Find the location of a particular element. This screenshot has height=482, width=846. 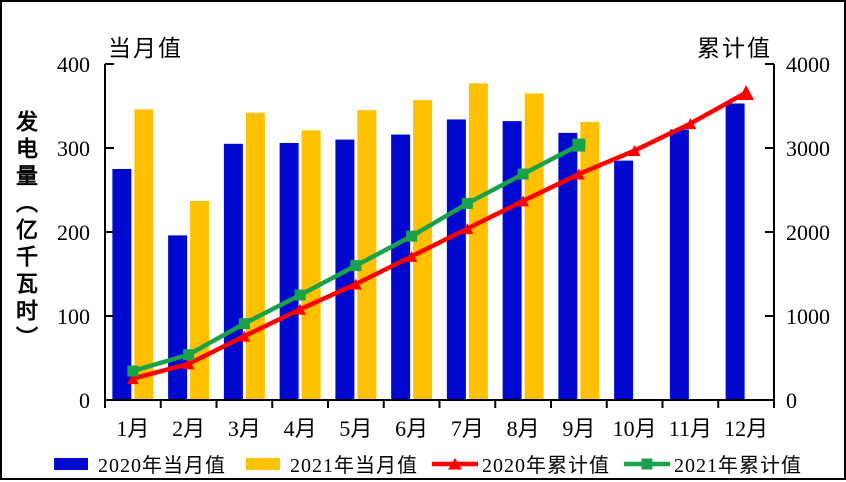

bar-2021年当月值-3月 is located at coordinates (255, 256).